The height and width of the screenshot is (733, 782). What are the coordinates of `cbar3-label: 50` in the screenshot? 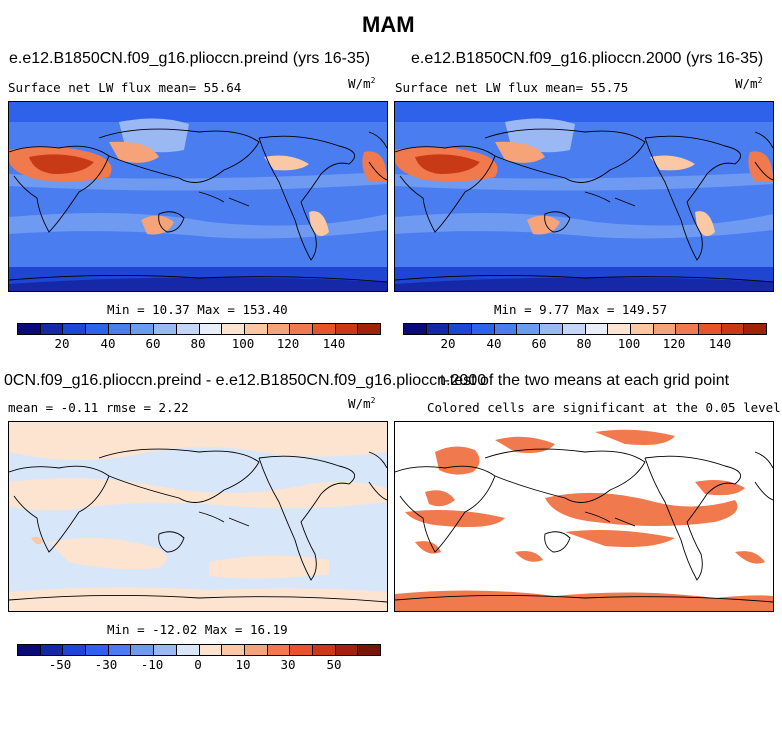 It's located at (334, 664).